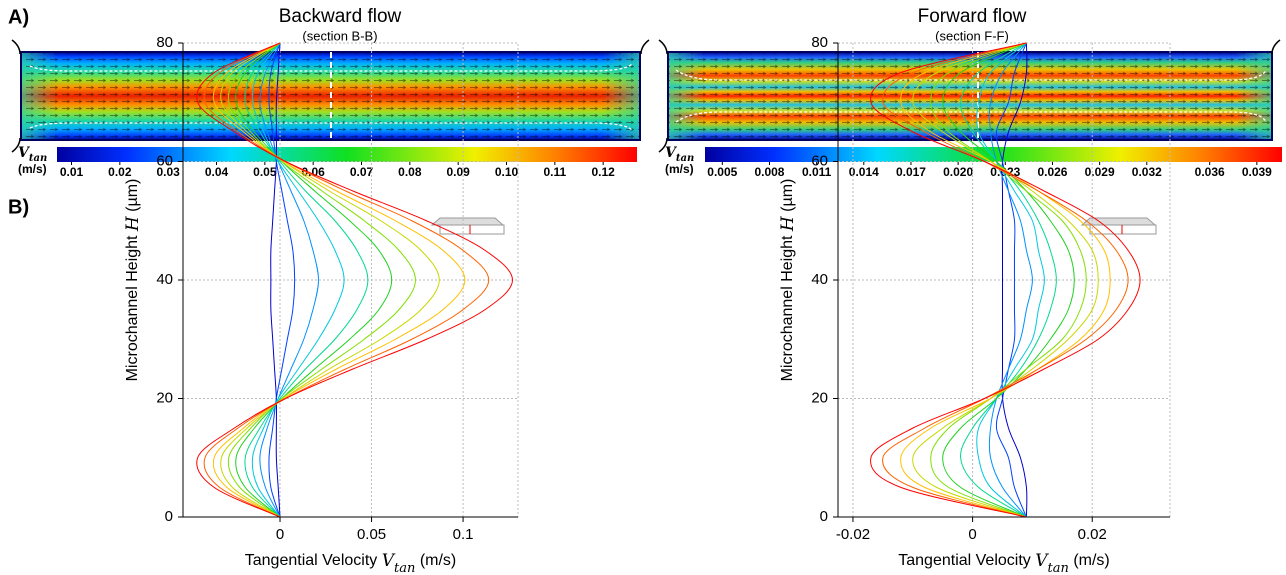 Image resolution: width=1286 pixels, height=575 pixels. I want to click on colorbar-tick-label: 0.020, so click(958, 172).